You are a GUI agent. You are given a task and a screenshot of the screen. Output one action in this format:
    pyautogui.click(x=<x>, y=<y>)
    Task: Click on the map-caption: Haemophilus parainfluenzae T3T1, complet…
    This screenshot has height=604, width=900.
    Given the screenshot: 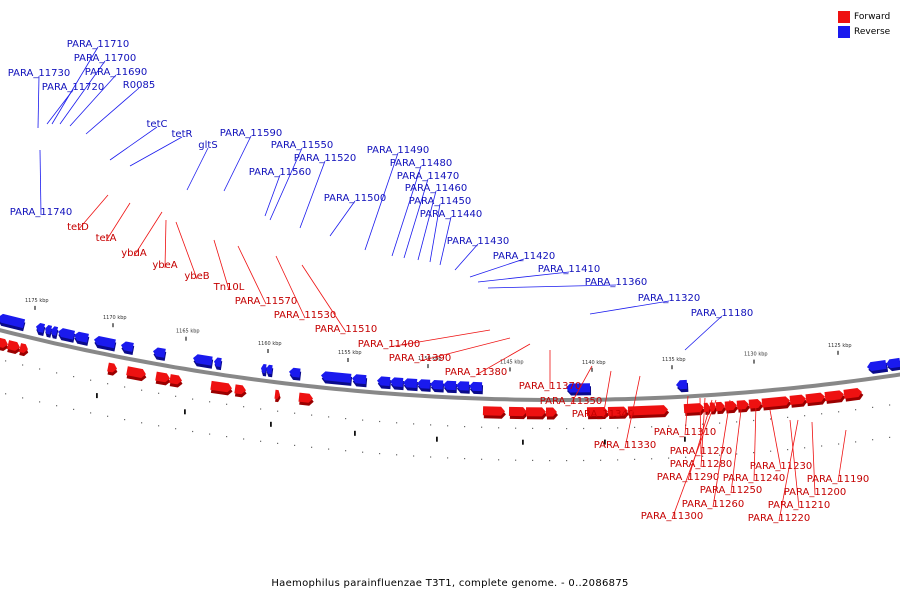 What is the action you would take?
    pyautogui.click(x=450, y=583)
    